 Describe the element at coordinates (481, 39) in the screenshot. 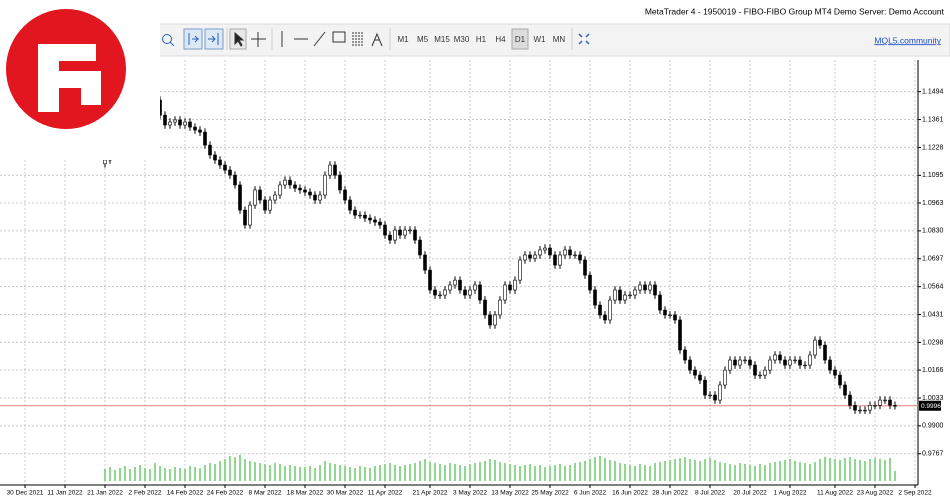

I see `timeframe-button: H1` at that location.